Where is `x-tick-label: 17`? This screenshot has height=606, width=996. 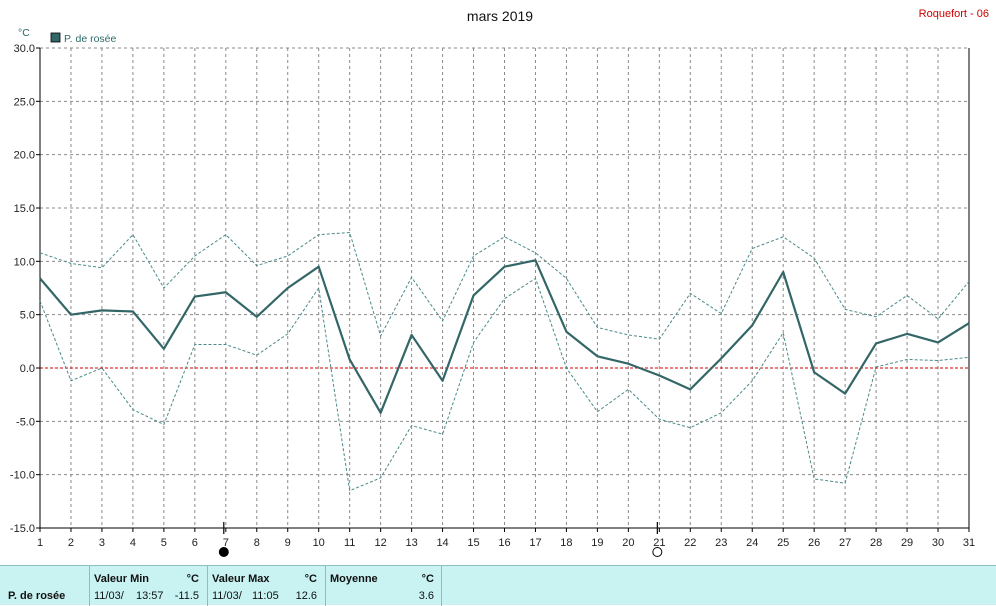
x-tick-label: 17 is located at coordinates (535, 543).